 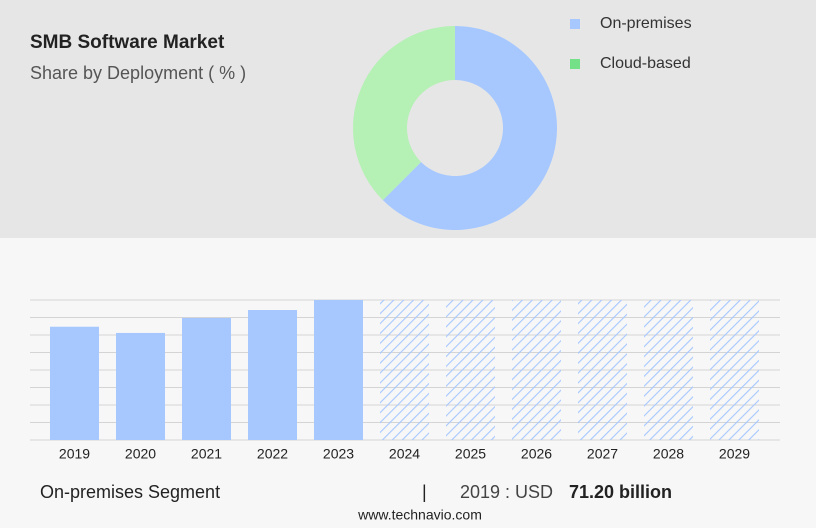 I want to click on legend-label: On-premises, so click(x=646, y=23).